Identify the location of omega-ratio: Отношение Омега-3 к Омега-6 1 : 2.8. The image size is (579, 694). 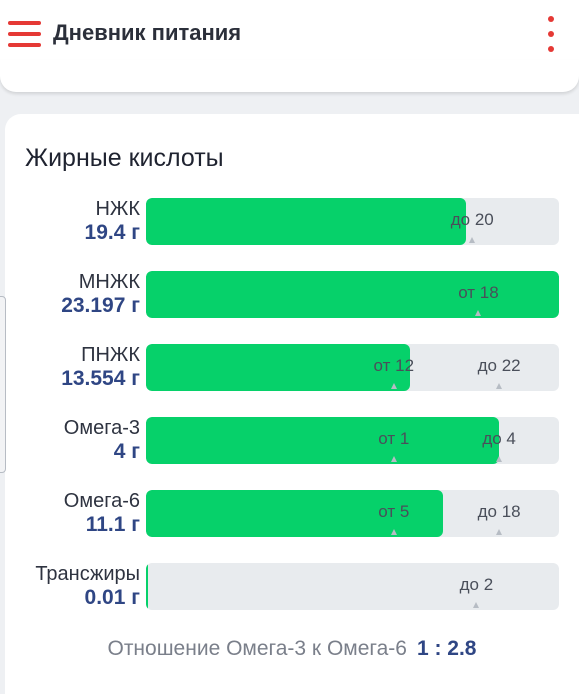
(292, 649).